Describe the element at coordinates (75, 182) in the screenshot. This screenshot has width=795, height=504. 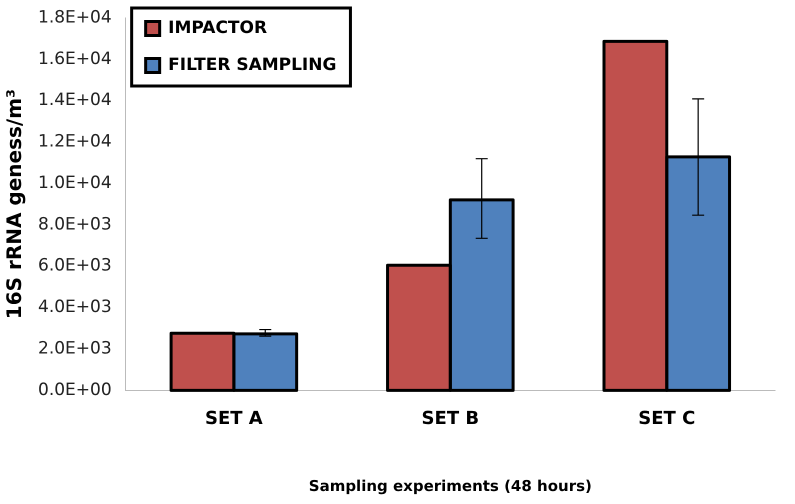
I see `y-tick-label: 1.0E+04` at that location.